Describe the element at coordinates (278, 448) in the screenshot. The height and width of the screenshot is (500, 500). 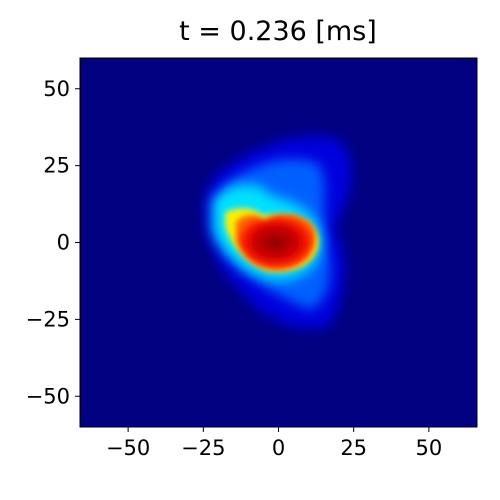
I see `x-tick-label: 0` at that location.